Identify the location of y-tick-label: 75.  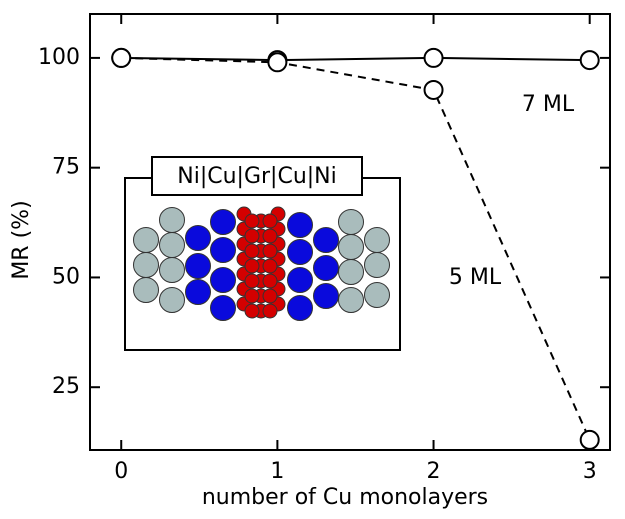
(66, 167).